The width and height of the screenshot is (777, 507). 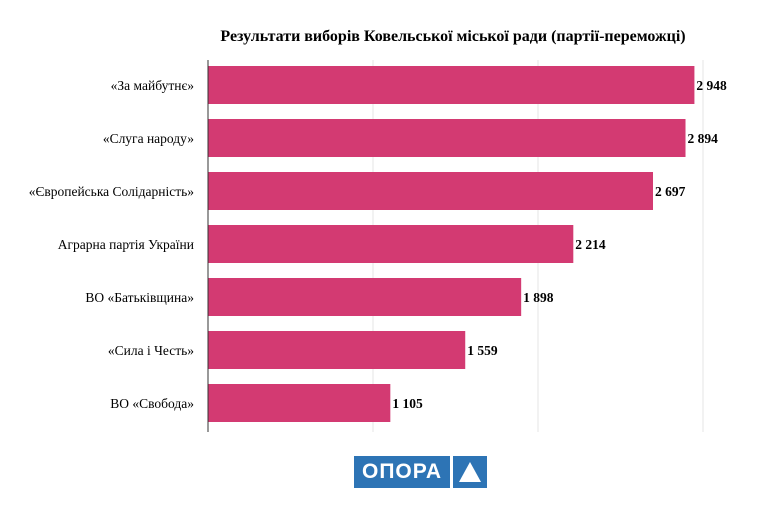 What do you see at coordinates (711, 85) in the screenshot?
I see `value-label-1: 2 948` at bounding box center [711, 85].